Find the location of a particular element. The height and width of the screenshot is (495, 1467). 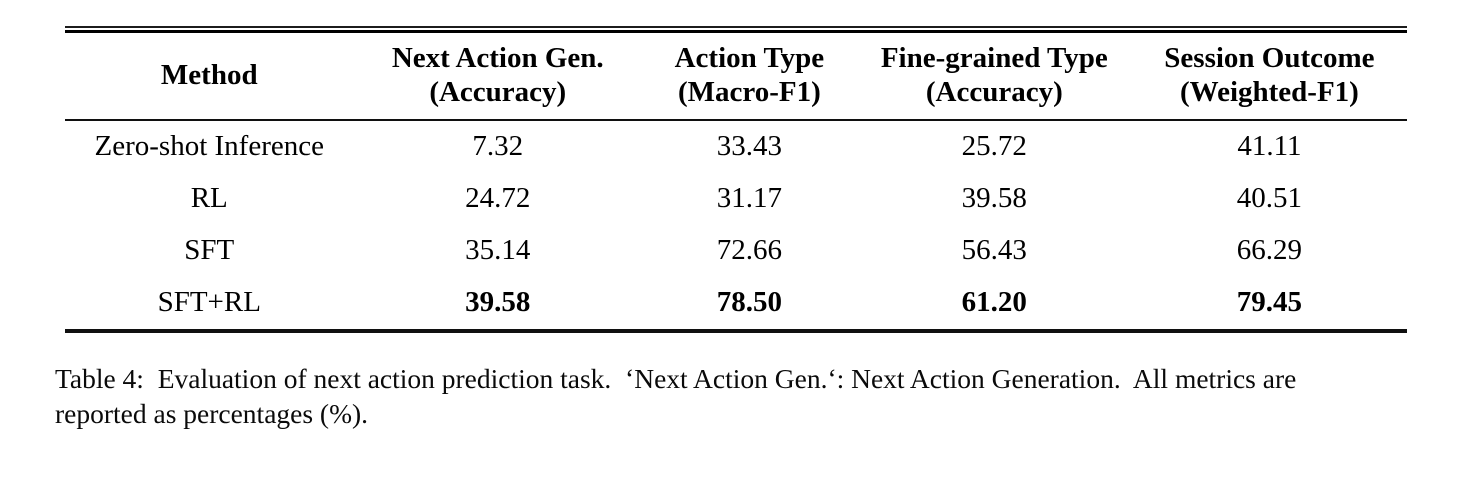

column-header-method: Method is located at coordinates (209, 76).